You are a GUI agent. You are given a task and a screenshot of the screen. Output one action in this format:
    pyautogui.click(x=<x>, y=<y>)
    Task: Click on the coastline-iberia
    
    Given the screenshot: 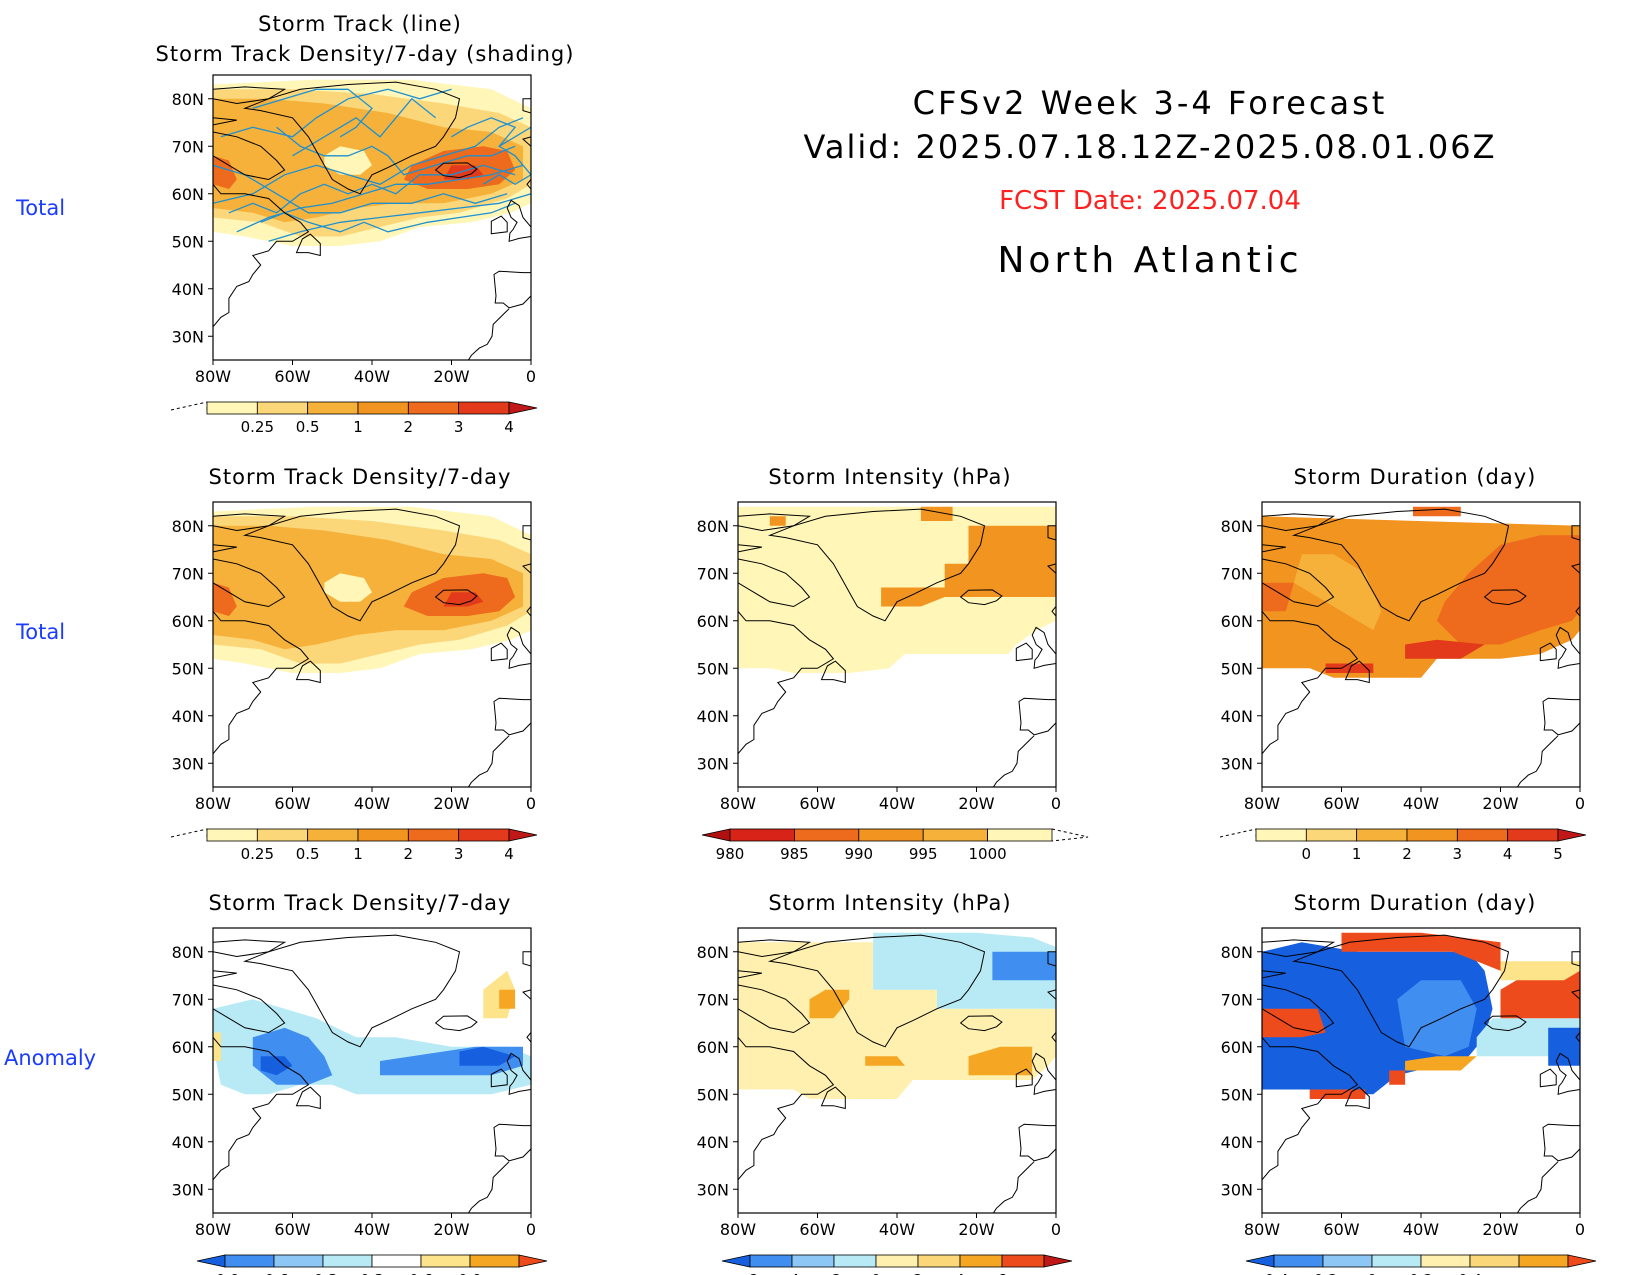 What is the action you would take?
    pyautogui.click(x=512, y=716)
    